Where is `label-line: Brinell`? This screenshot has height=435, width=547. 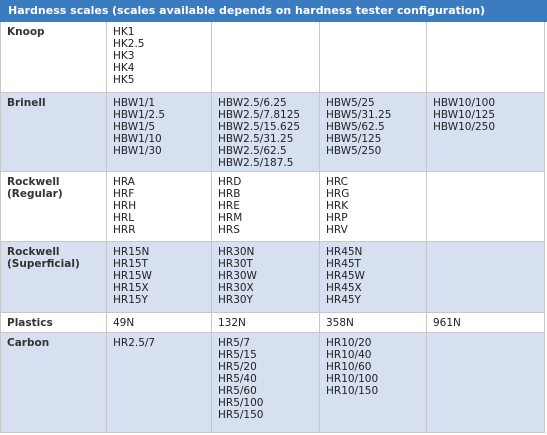 label-line: Brinell is located at coordinates (26, 103).